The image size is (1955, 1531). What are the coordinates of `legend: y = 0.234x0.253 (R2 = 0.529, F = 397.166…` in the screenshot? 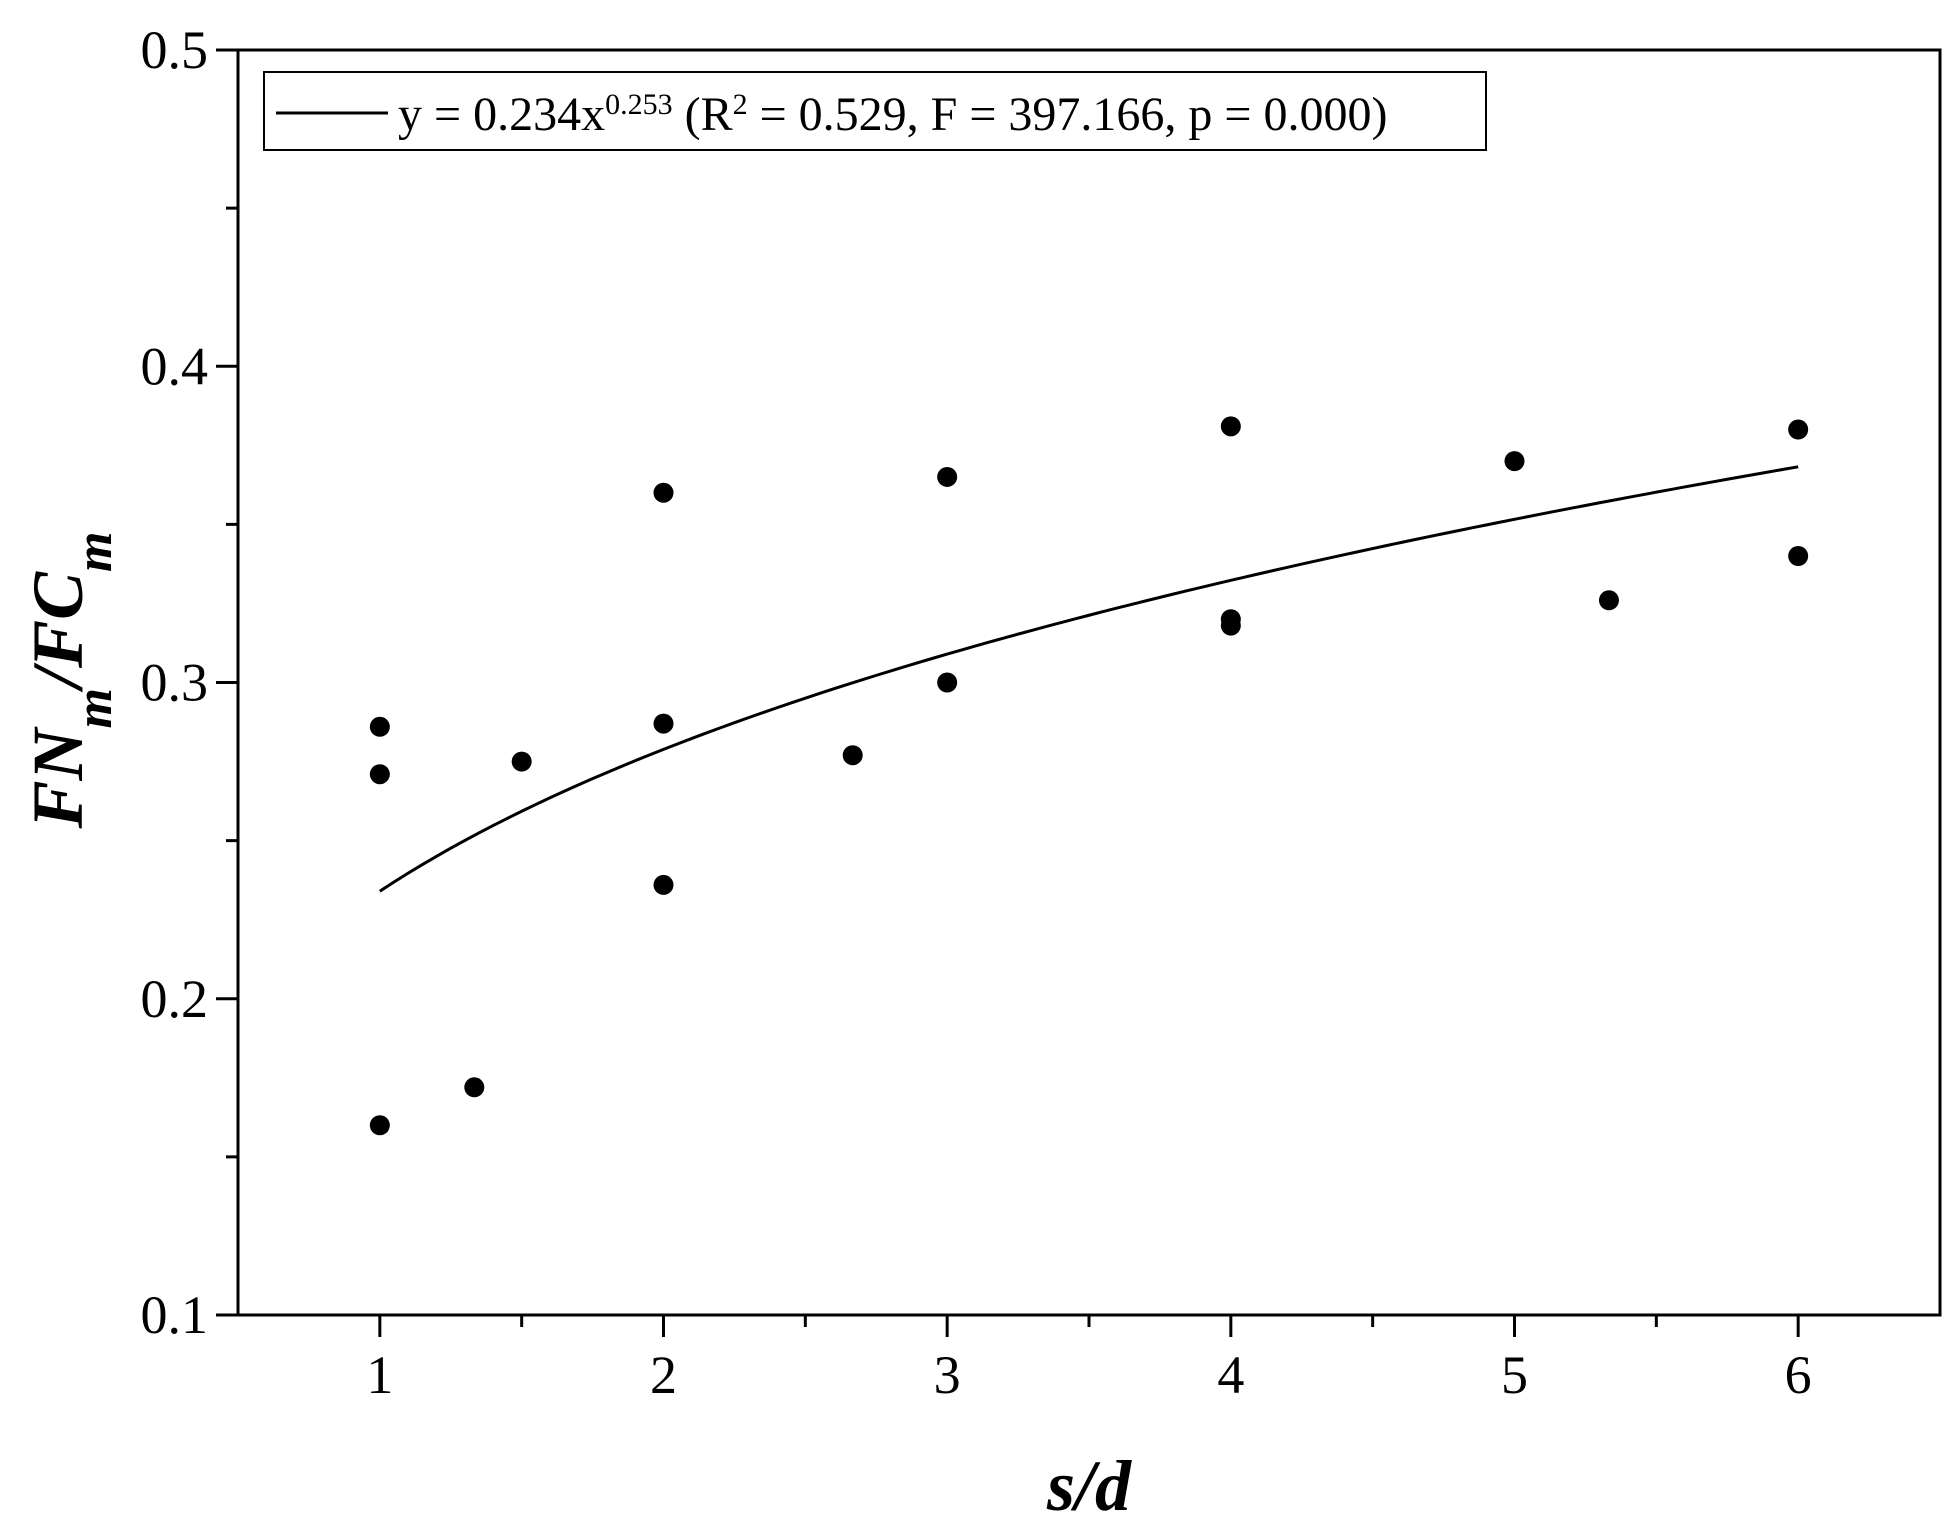 It's located at (875, 111).